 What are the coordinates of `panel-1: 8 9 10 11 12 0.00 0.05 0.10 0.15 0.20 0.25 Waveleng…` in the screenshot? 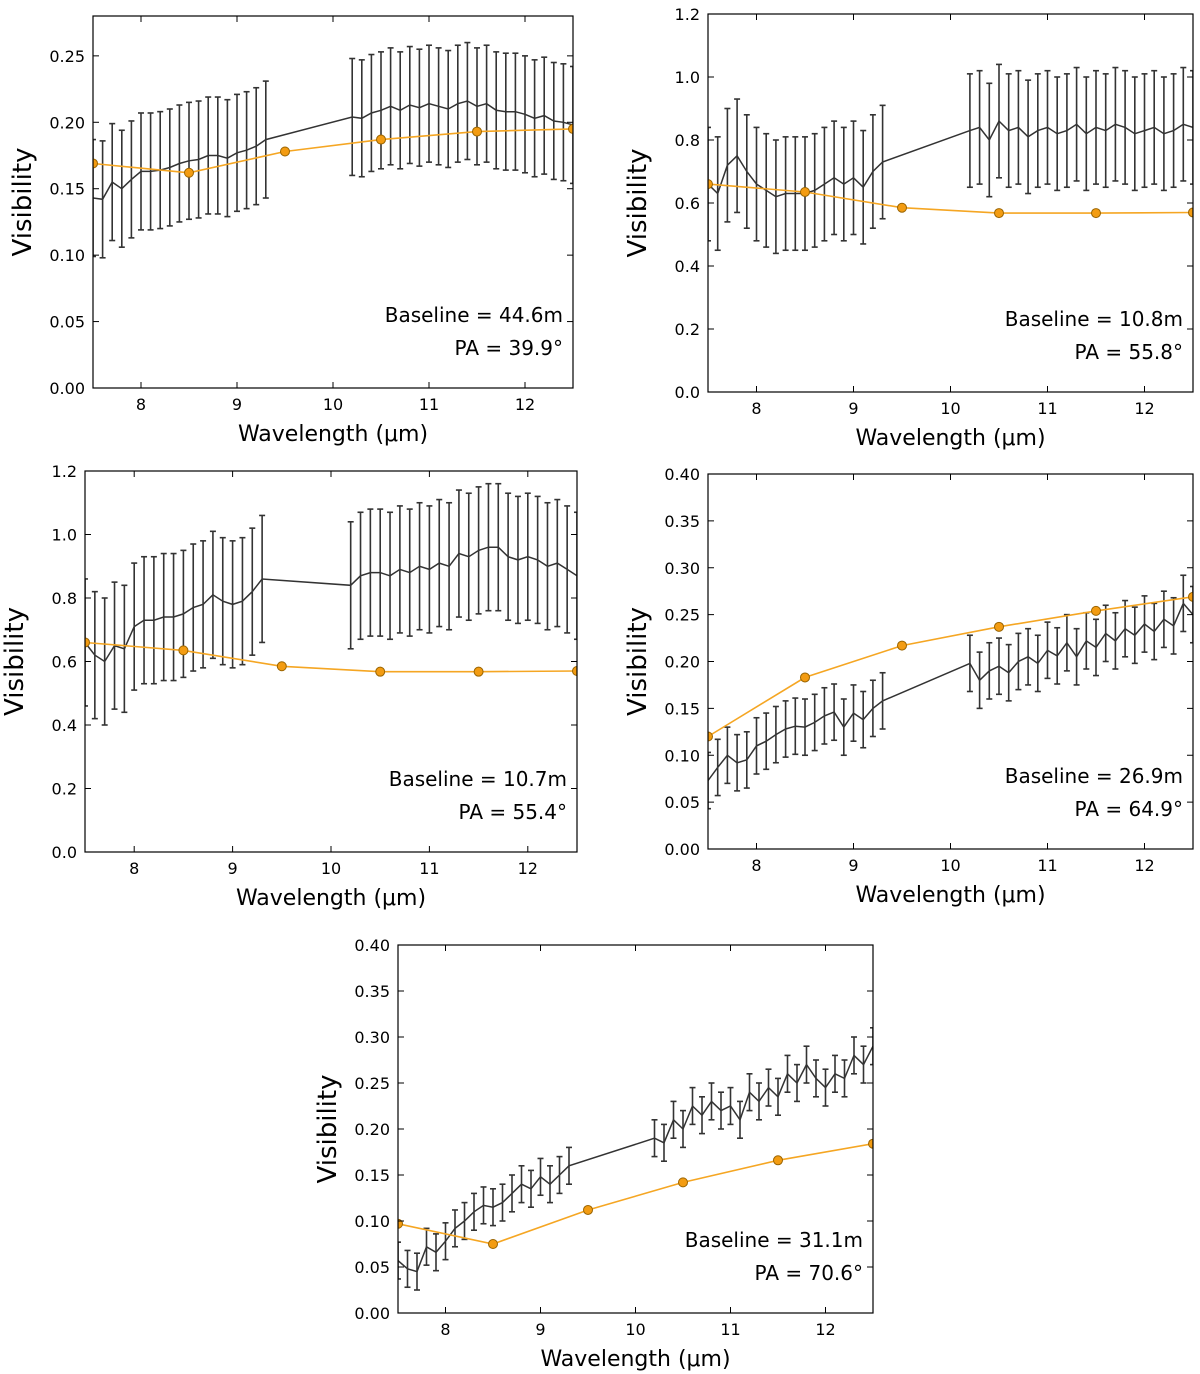 It's located at (291, 231).